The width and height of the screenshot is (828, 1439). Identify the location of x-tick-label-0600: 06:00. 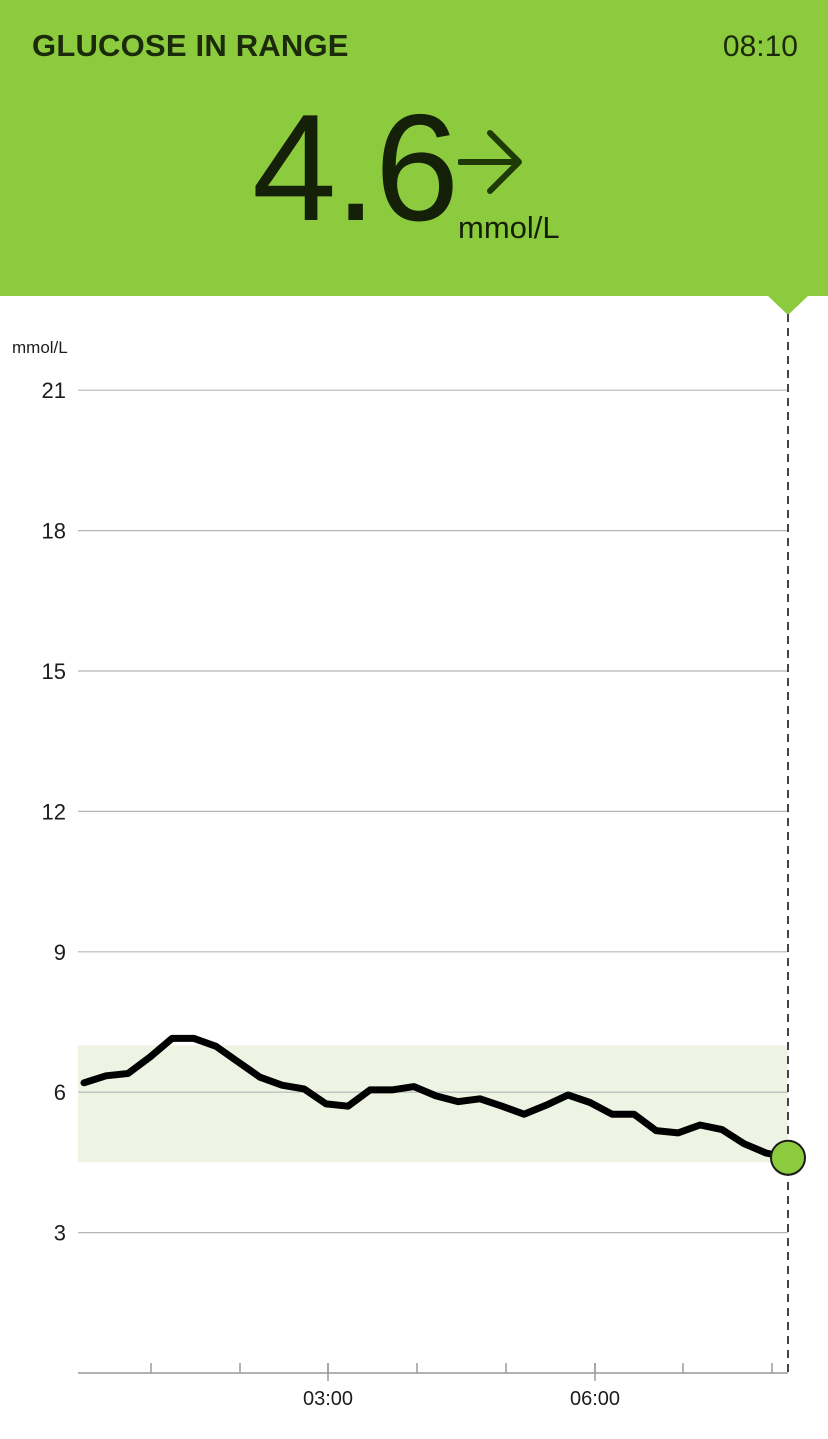
(595, 1399).